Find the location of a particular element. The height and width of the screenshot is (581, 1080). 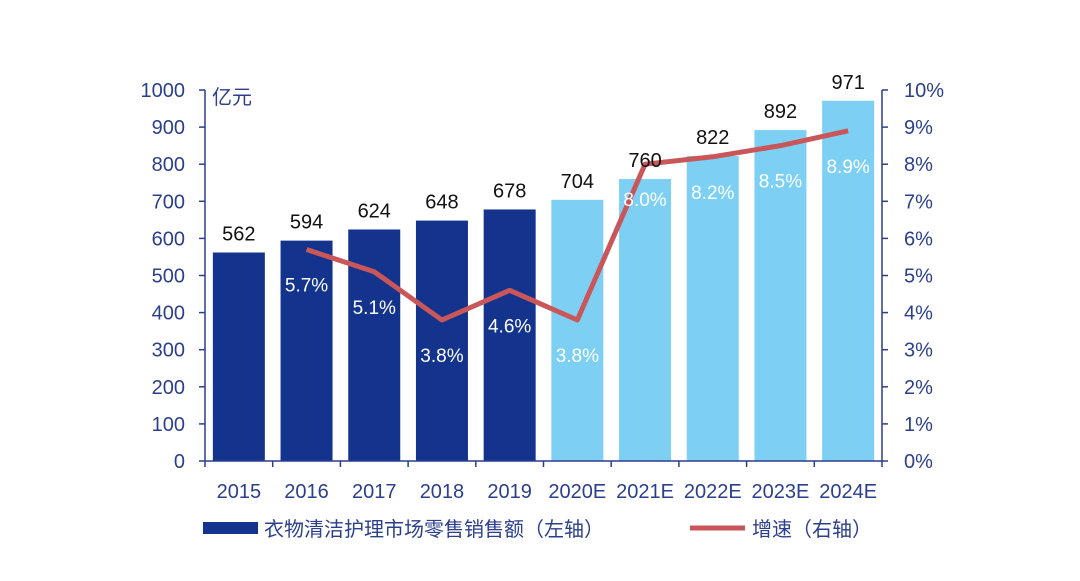

x-tick-label-2019: 2019 is located at coordinates (509, 492).